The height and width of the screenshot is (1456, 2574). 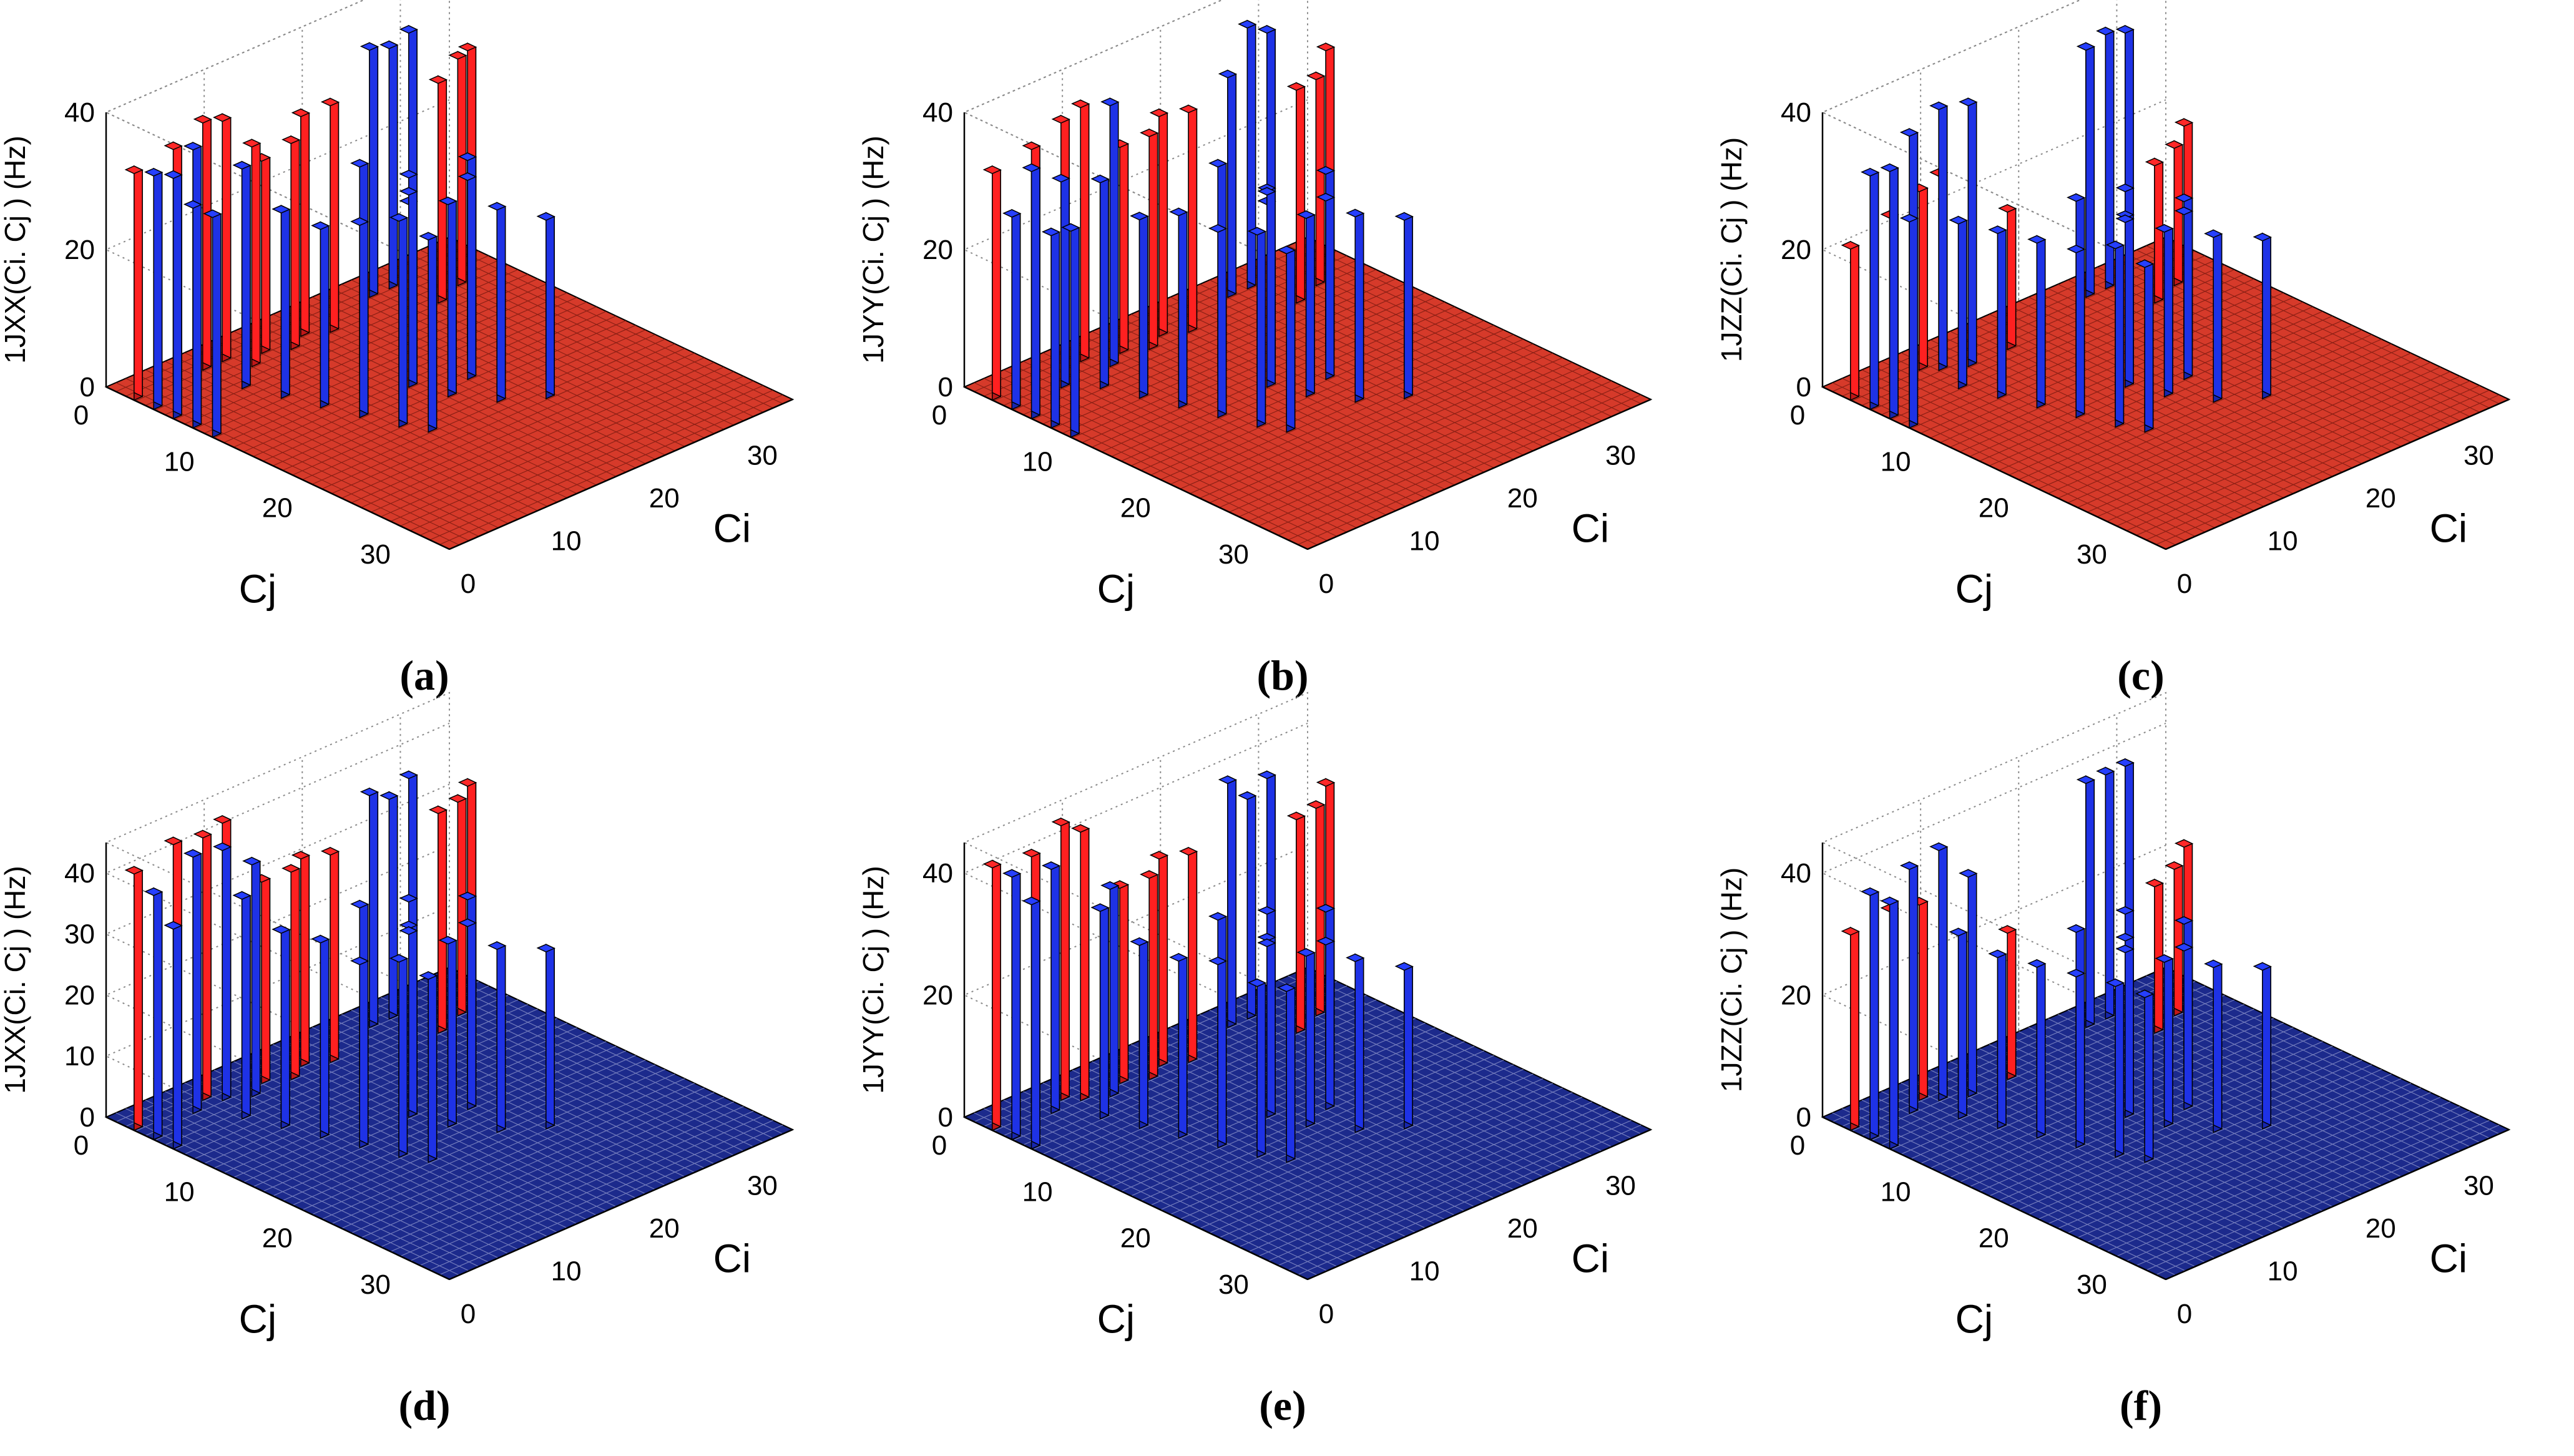 I want to click on ci-tick-label: 0, so click(x=1326, y=584).